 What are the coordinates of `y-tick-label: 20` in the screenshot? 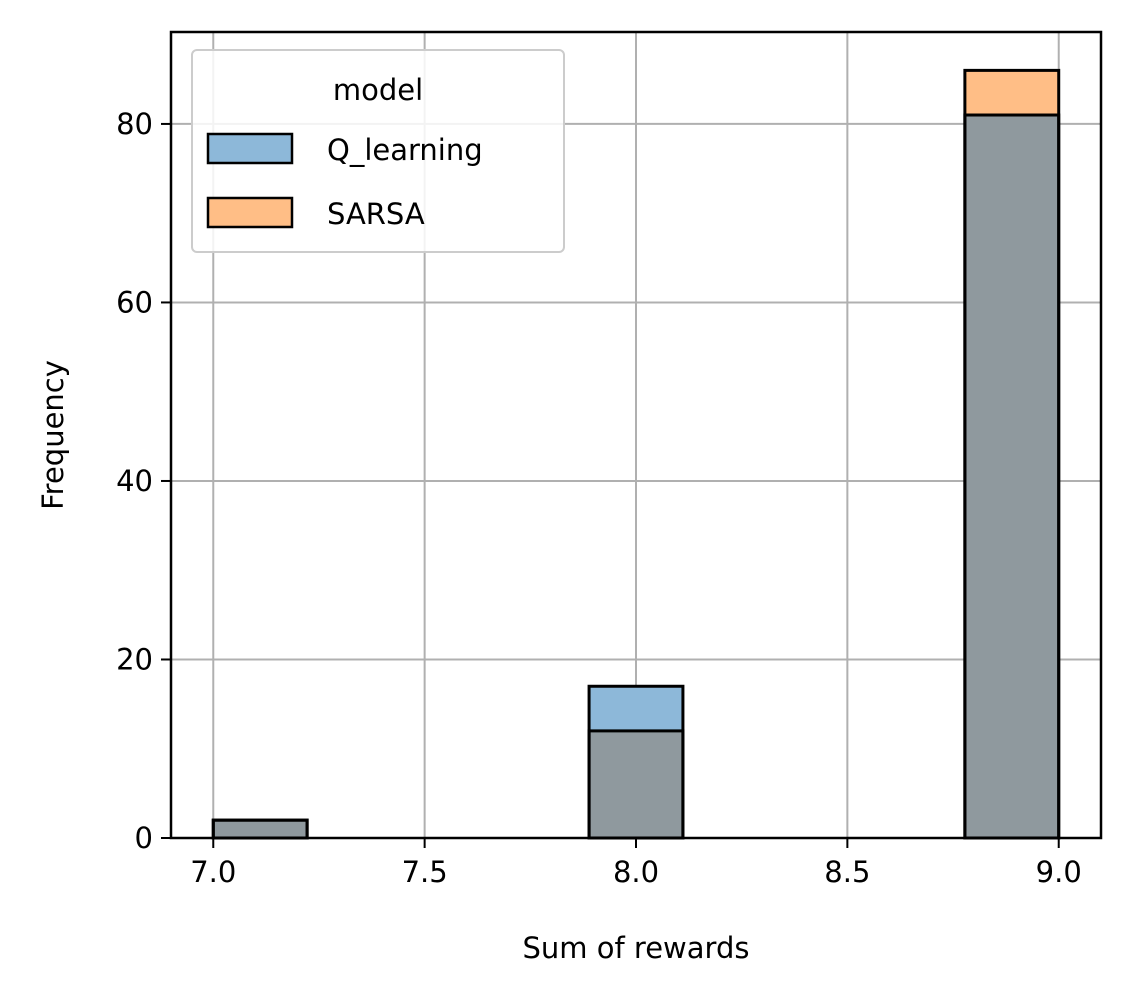 It's located at (134, 659).